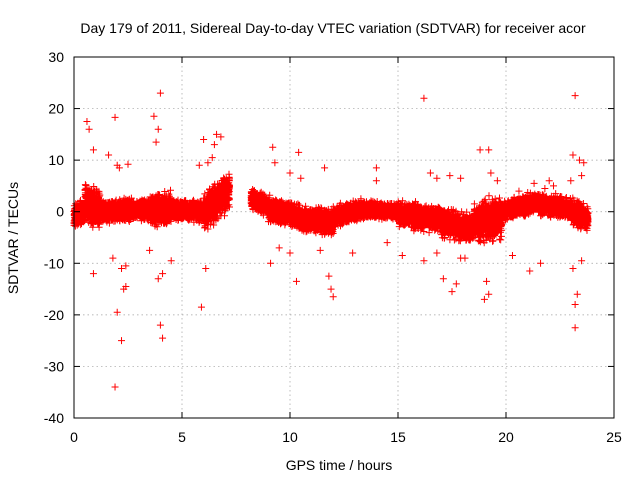 This screenshot has height=480, width=640. What do you see at coordinates (331, 208) in the screenshot?
I see `series-points` at bounding box center [331, 208].